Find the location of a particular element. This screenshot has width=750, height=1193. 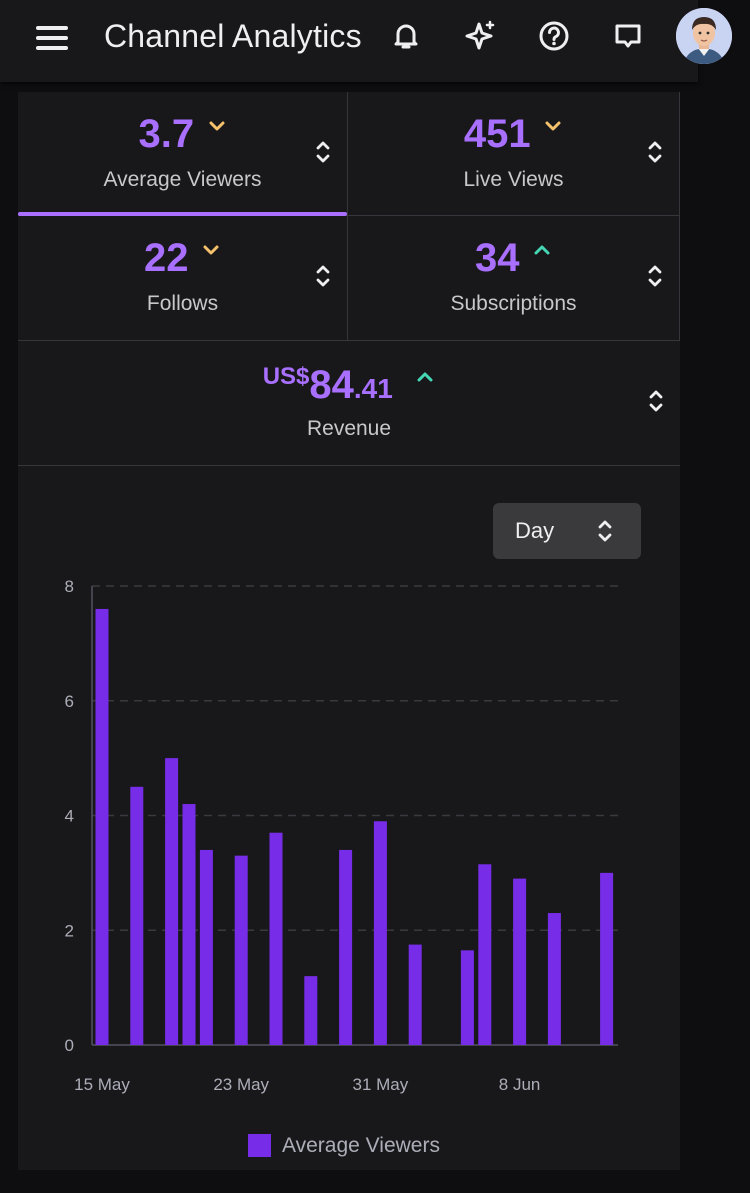

revenue-value: 84 is located at coordinates (331, 385).